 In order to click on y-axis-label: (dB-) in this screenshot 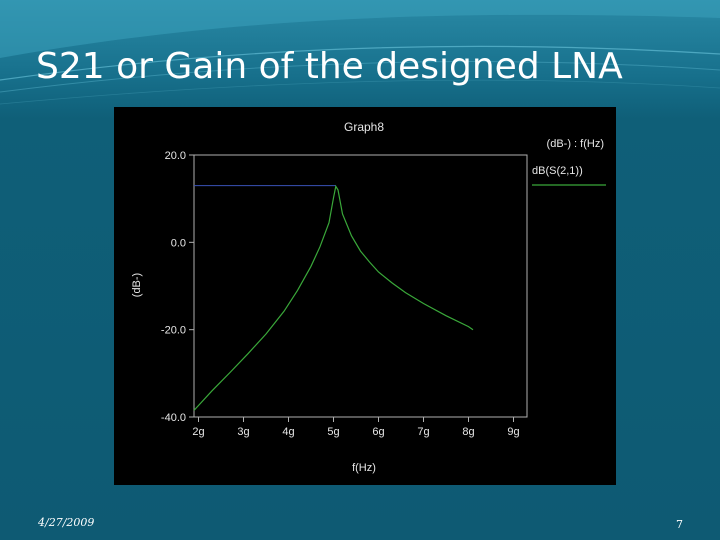, I will do `click(137, 285)`.